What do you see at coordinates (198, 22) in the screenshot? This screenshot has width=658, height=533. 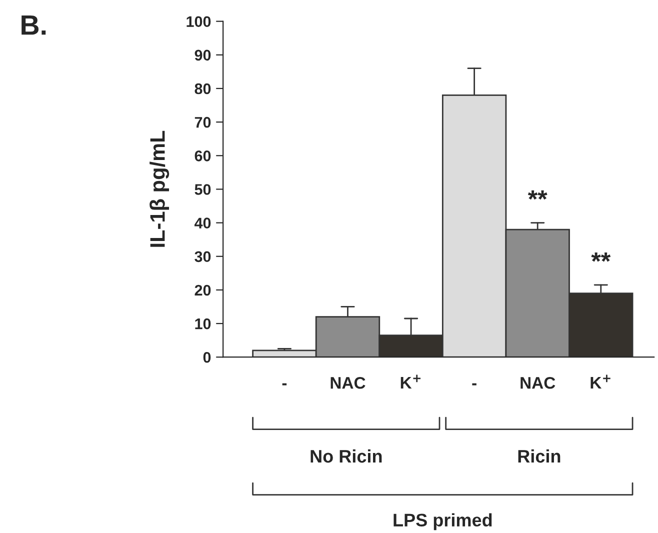 I see `y-tick-label: 100` at bounding box center [198, 22].